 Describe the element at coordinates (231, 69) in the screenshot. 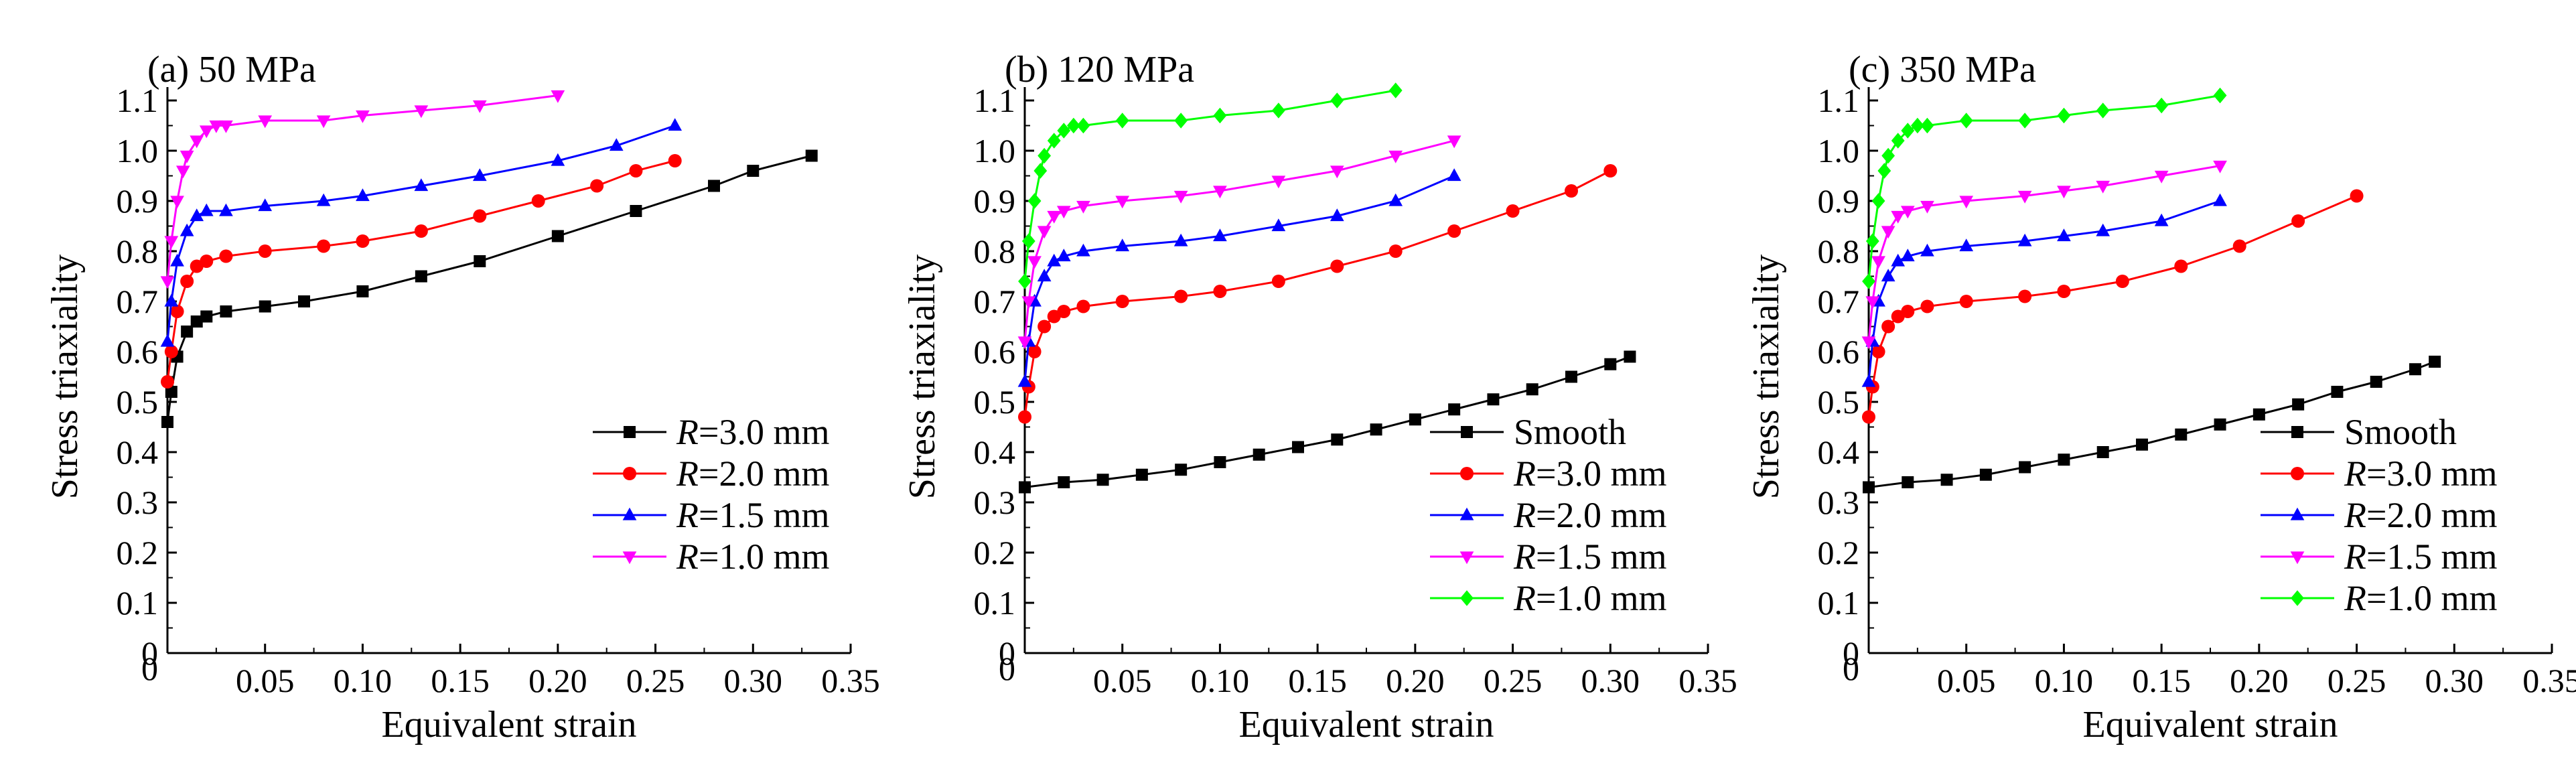

I see `chart-title: (a) 50 MPa` at that location.